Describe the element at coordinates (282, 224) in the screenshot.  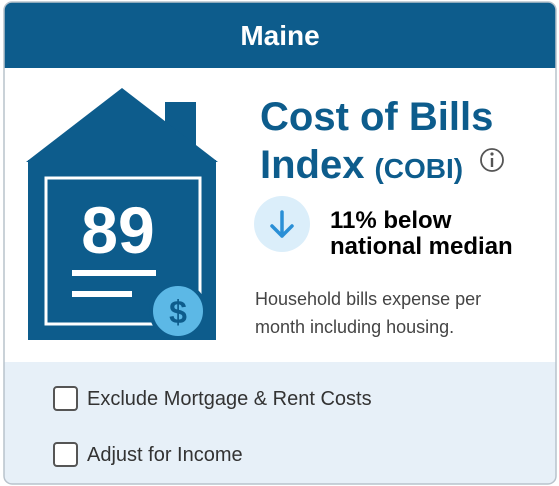
I see `down-arrow` at that location.